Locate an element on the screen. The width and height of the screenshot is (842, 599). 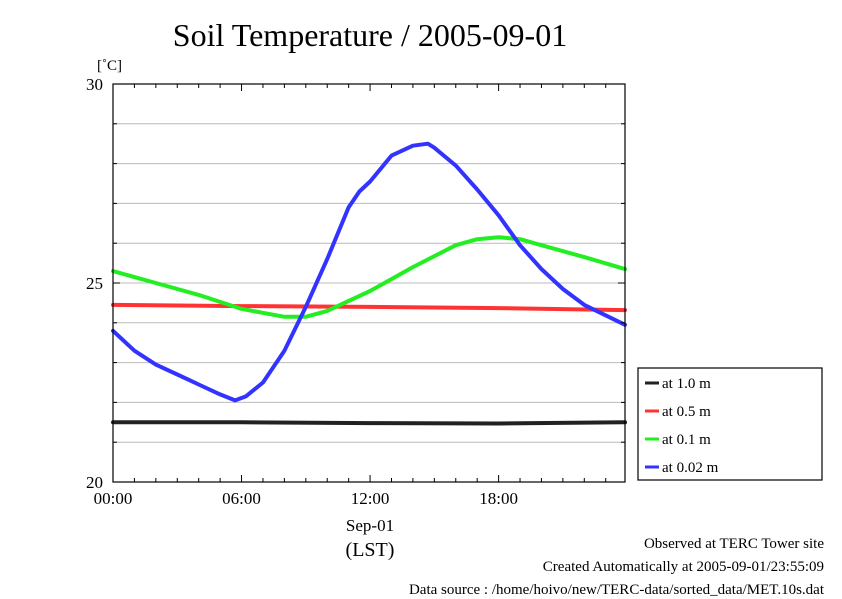
y-tick-label: 30 is located at coordinates (94, 84).